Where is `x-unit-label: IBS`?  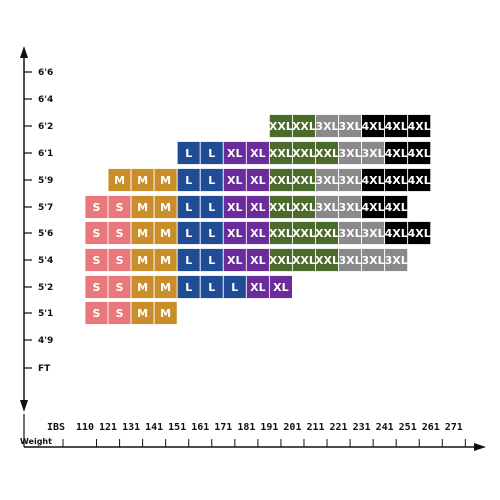 x-unit-label: IBS is located at coordinates (56, 427).